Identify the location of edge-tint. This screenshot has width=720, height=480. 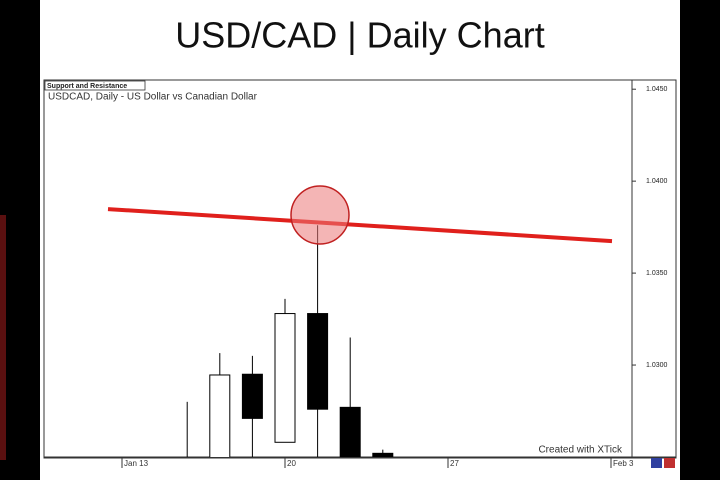
(3, 337).